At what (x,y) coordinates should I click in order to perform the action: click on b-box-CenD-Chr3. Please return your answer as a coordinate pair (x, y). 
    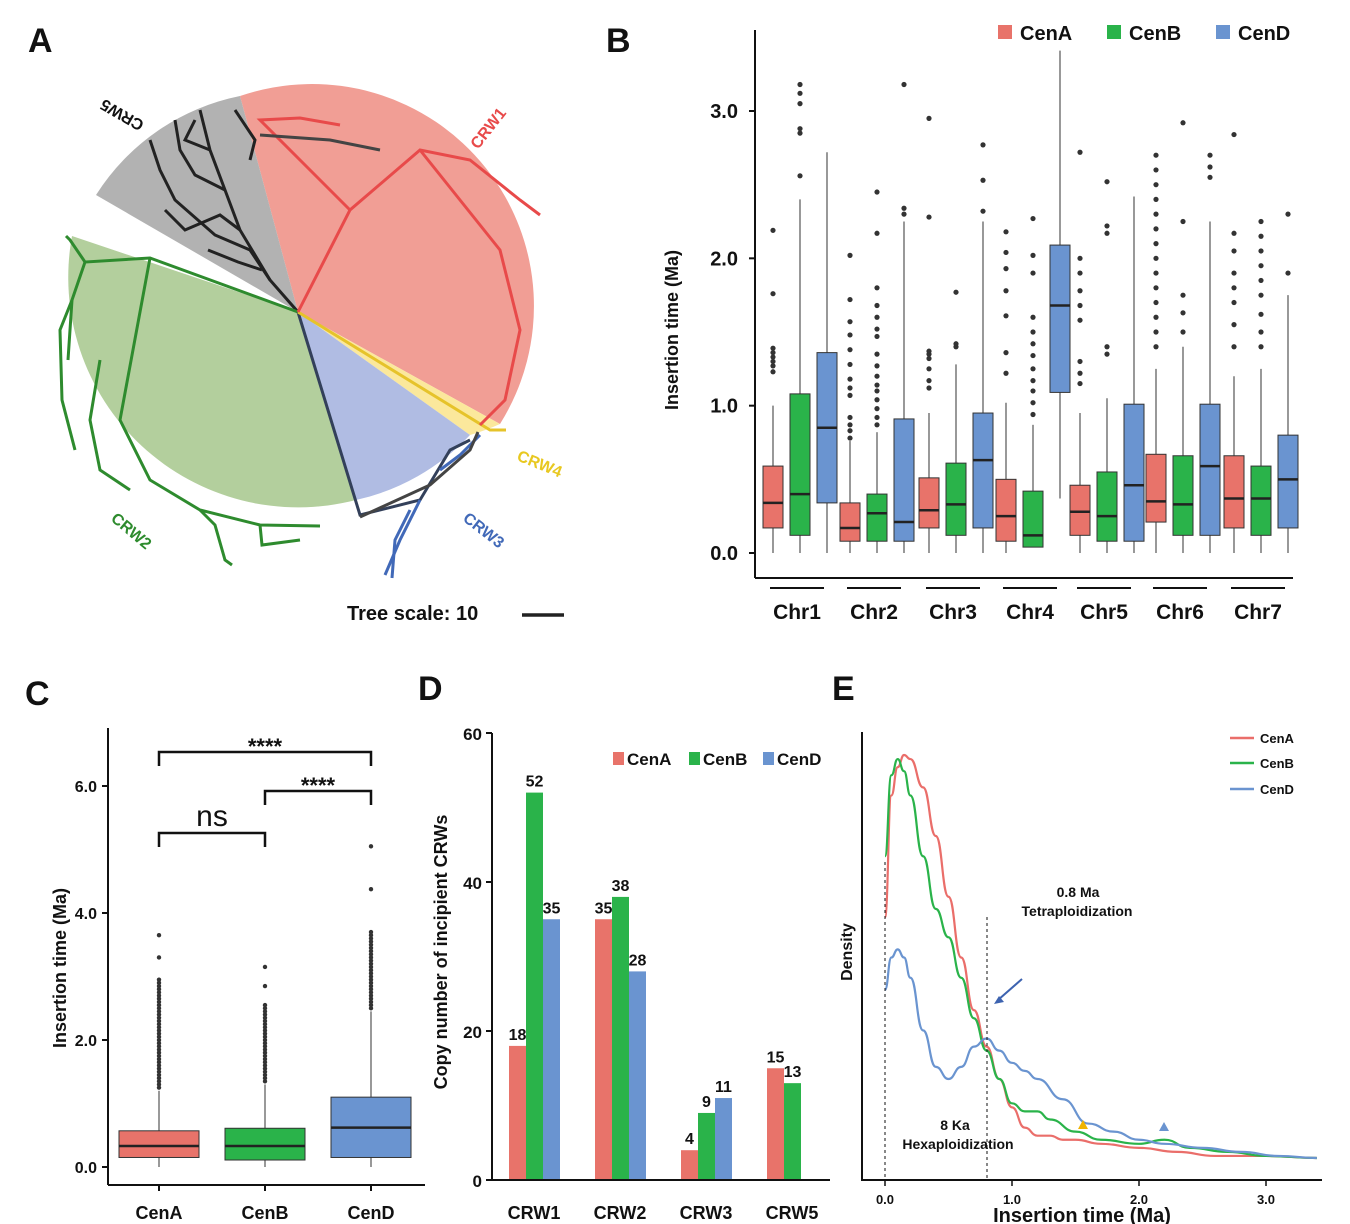
    Looking at the image, I should click on (983, 347).